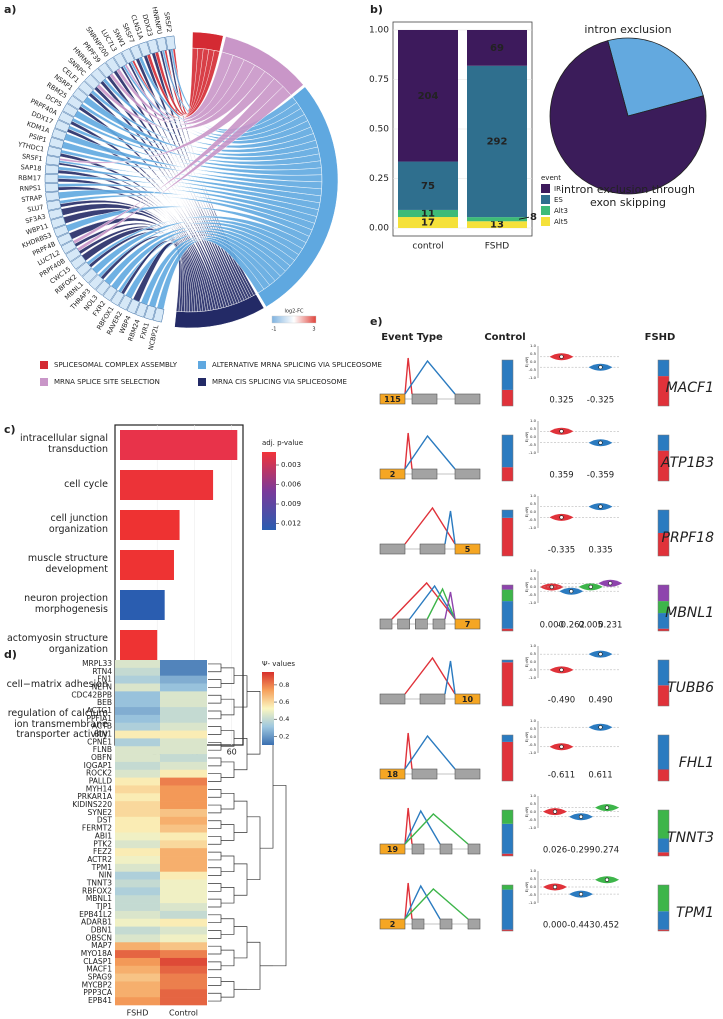 The image size is (723, 1019). Describe the element at coordinates (533, 669) in the screenshot. I see `y-tick-label: -0.5` at that location.